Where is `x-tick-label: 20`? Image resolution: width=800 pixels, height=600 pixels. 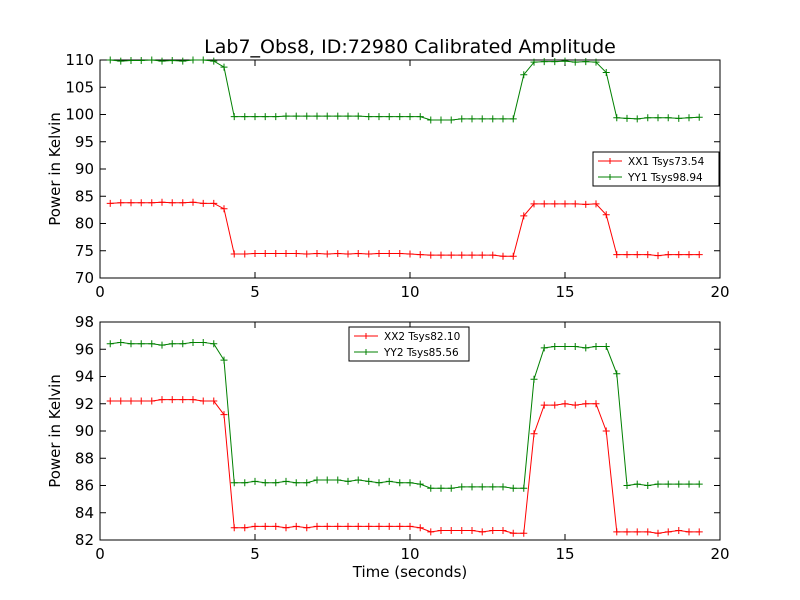
x-tick-label: 20 is located at coordinates (719, 554).